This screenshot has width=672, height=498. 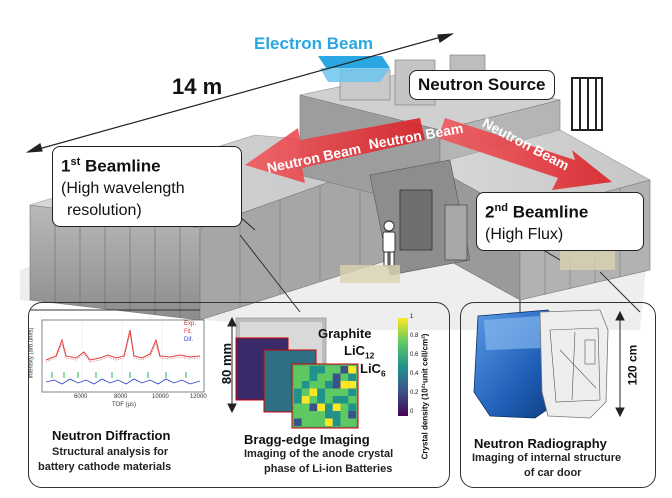 What do you see at coordinates (111, 435) in the screenshot?
I see `diffraction-title: Neutron Diffraction` at bounding box center [111, 435].